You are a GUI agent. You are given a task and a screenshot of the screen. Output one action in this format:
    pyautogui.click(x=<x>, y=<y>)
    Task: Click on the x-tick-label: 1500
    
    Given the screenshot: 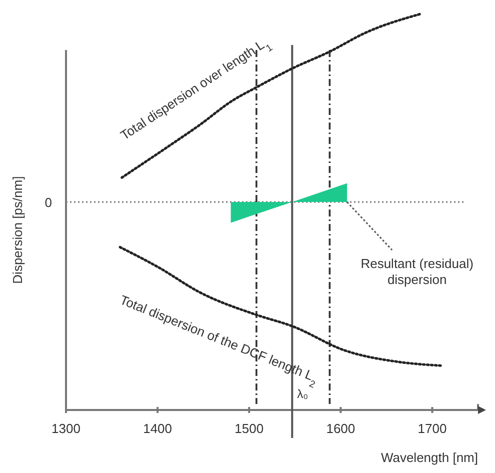 What is the action you would take?
    pyautogui.click(x=249, y=428)
    